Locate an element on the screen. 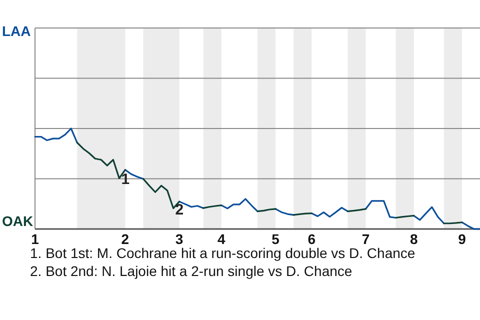  x-tick-label: 7 is located at coordinates (366, 238).